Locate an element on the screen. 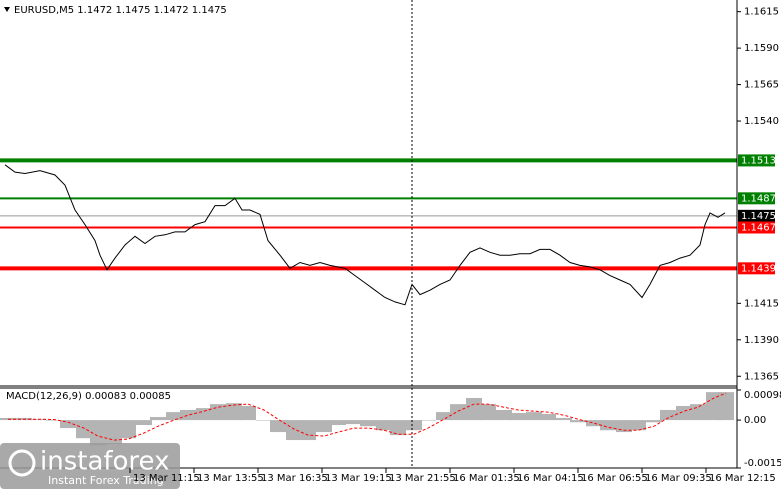 This screenshot has height=489, width=781. y-tick-label: 0.00 is located at coordinates (755, 420).